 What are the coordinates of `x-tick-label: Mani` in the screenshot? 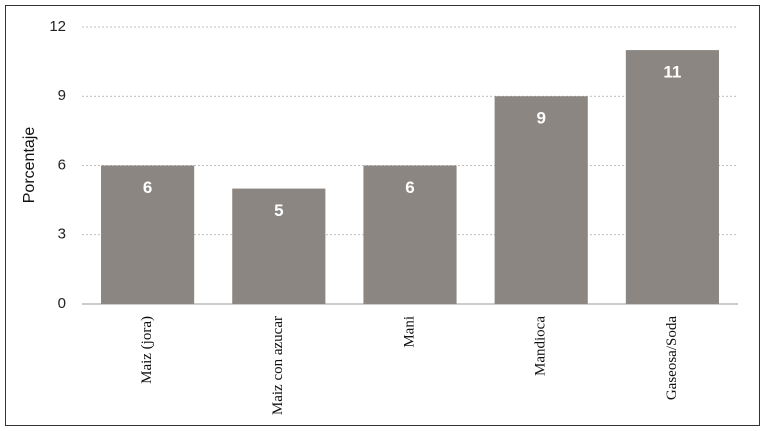 It's located at (409, 332).